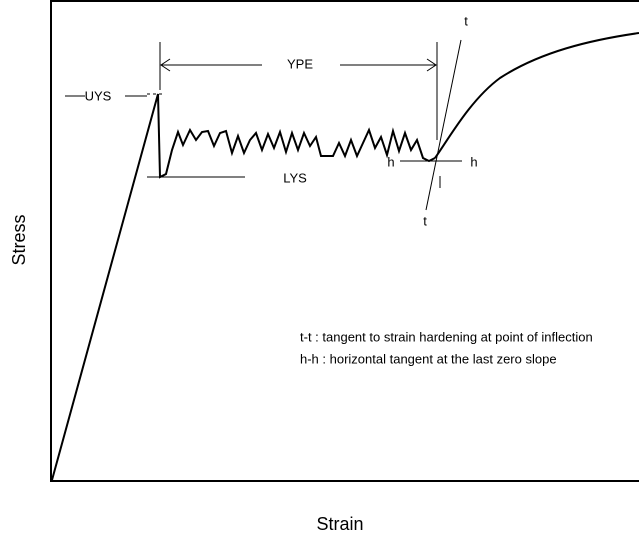 This screenshot has height=544, width=639. What do you see at coordinates (473, 161) in the screenshot?
I see `h-right-label: h` at bounding box center [473, 161].